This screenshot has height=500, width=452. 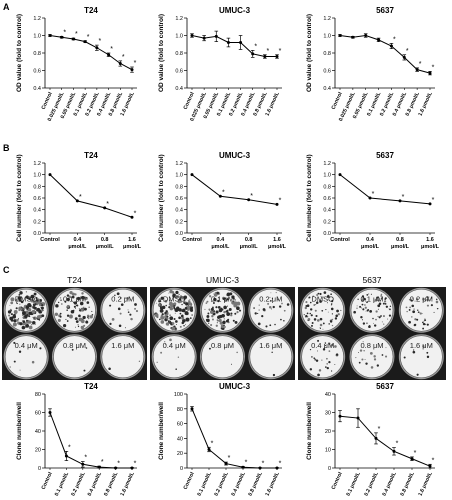 I want to click on y-tick-label: 0.4, so click(x=179, y=89).